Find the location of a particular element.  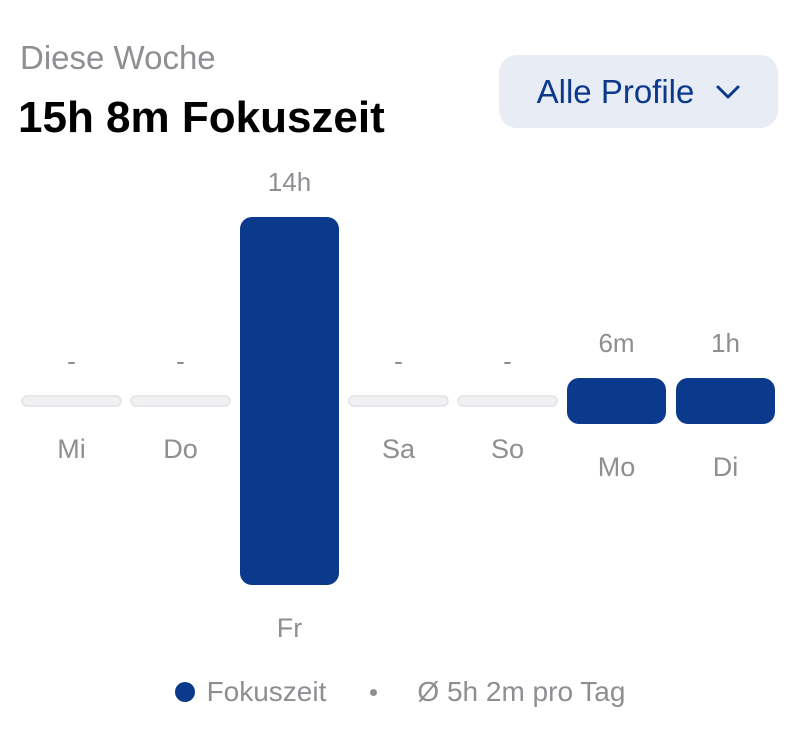

bar-Mi is located at coordinates (71, 401).